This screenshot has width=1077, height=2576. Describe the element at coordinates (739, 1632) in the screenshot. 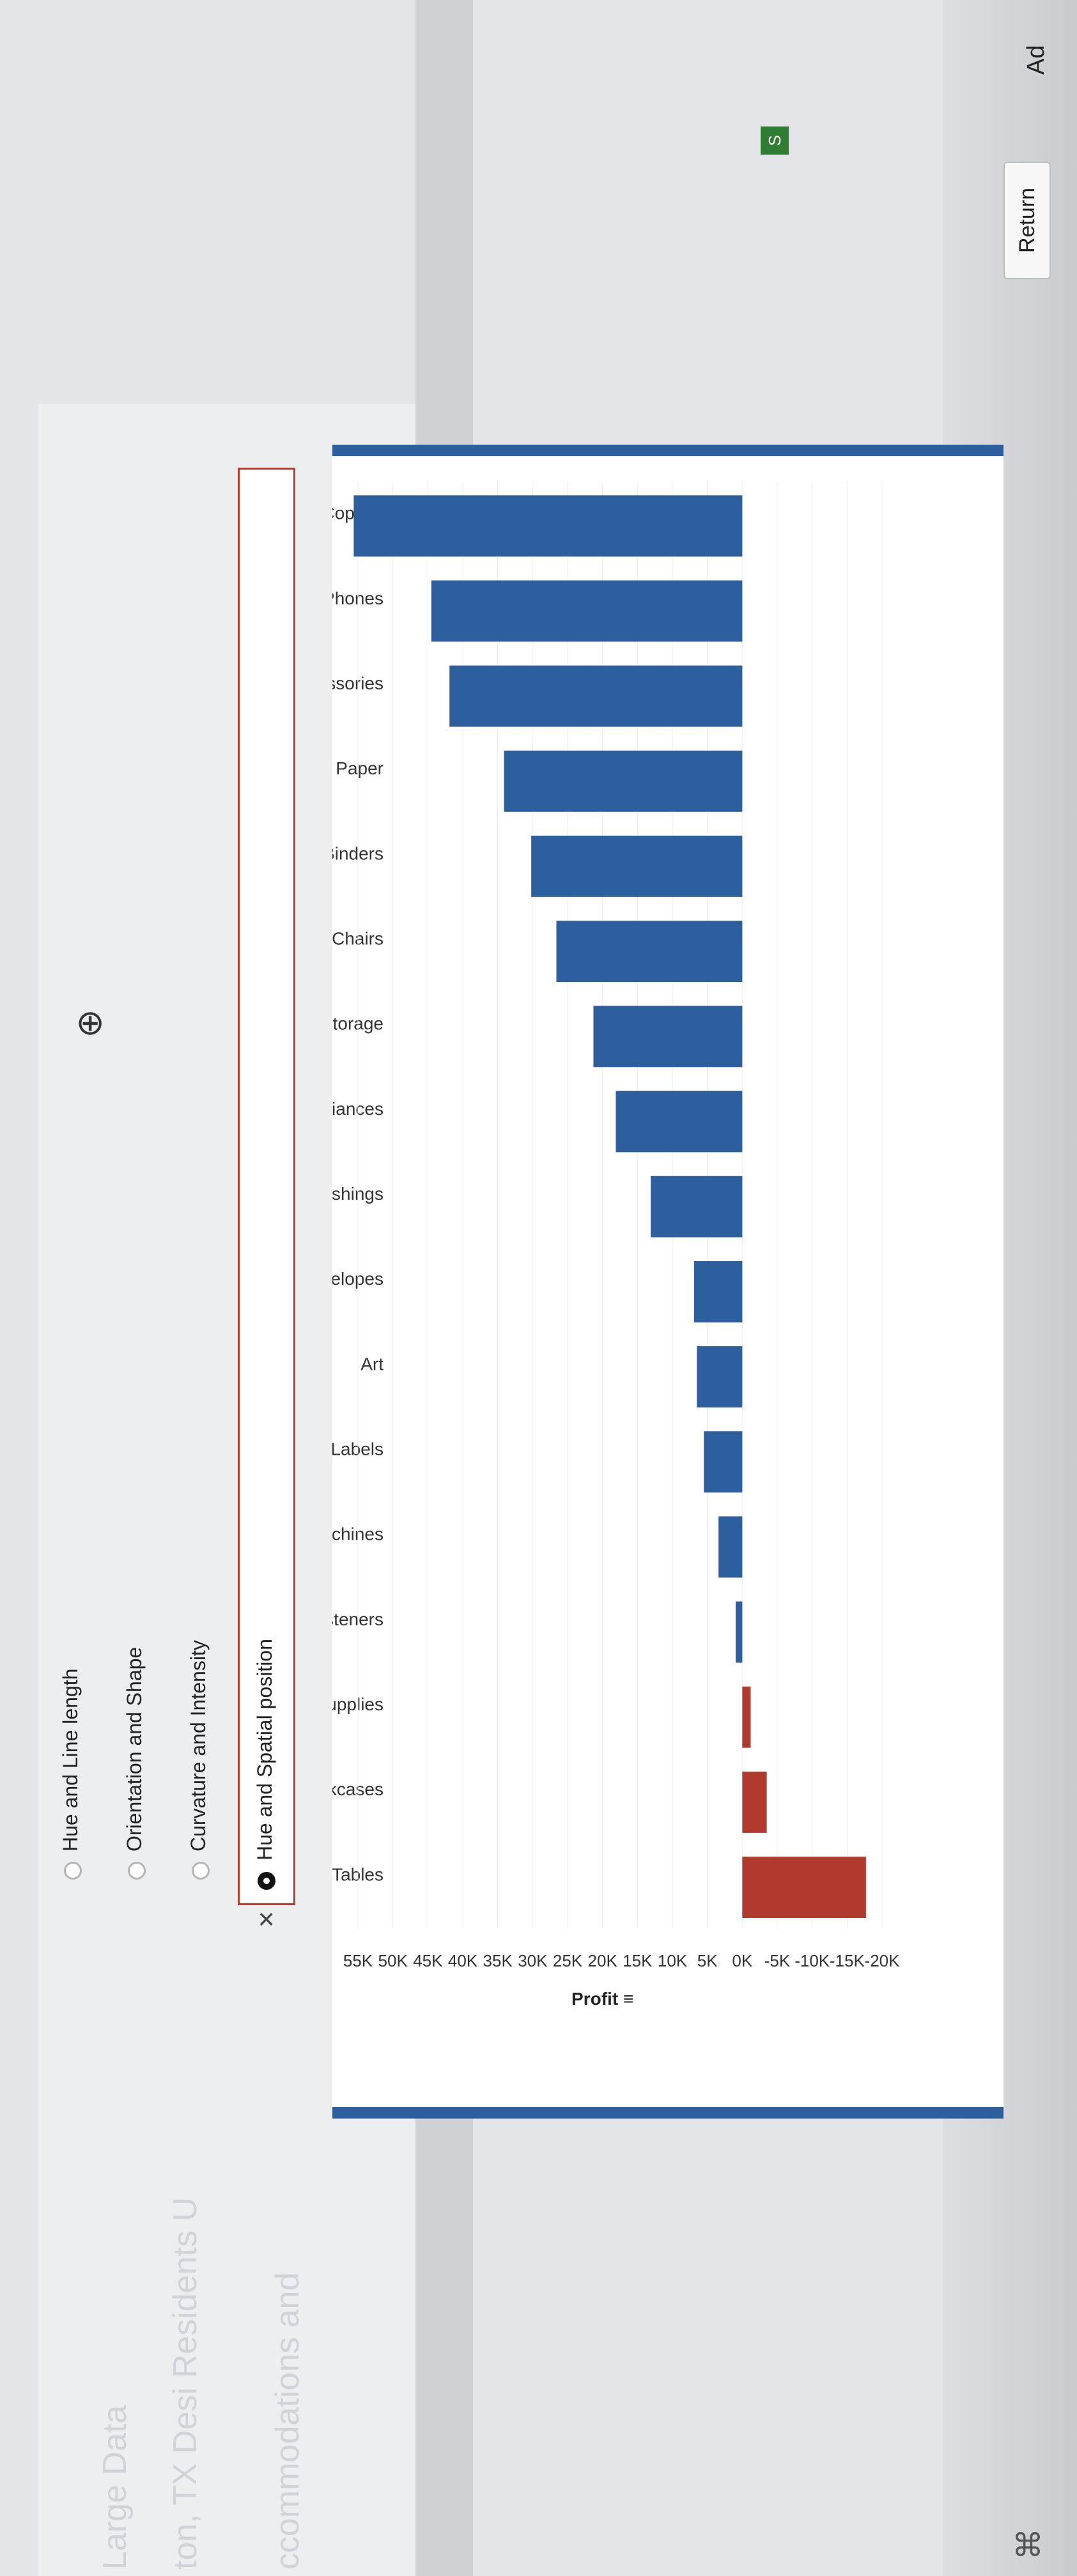

I see `bar-fasteners` at that location.